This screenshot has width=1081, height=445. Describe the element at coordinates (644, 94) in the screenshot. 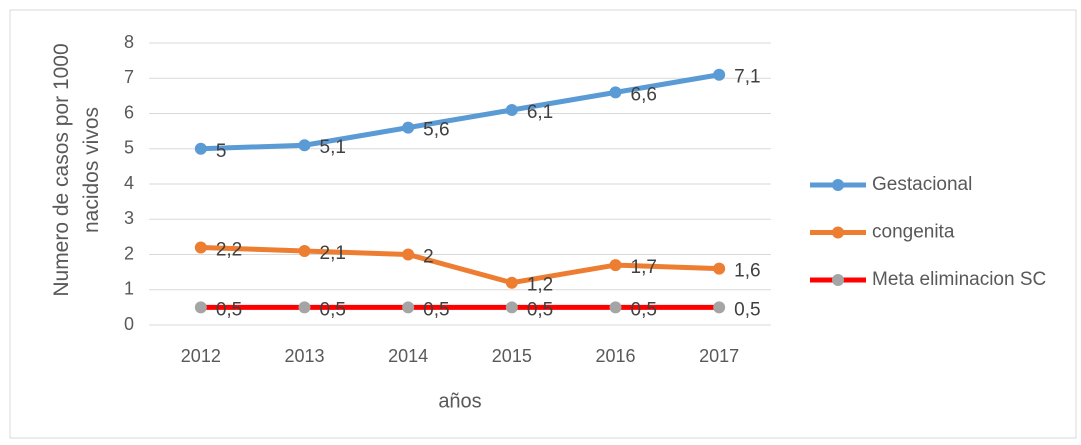

I see `data-label: 6,6` at that location.